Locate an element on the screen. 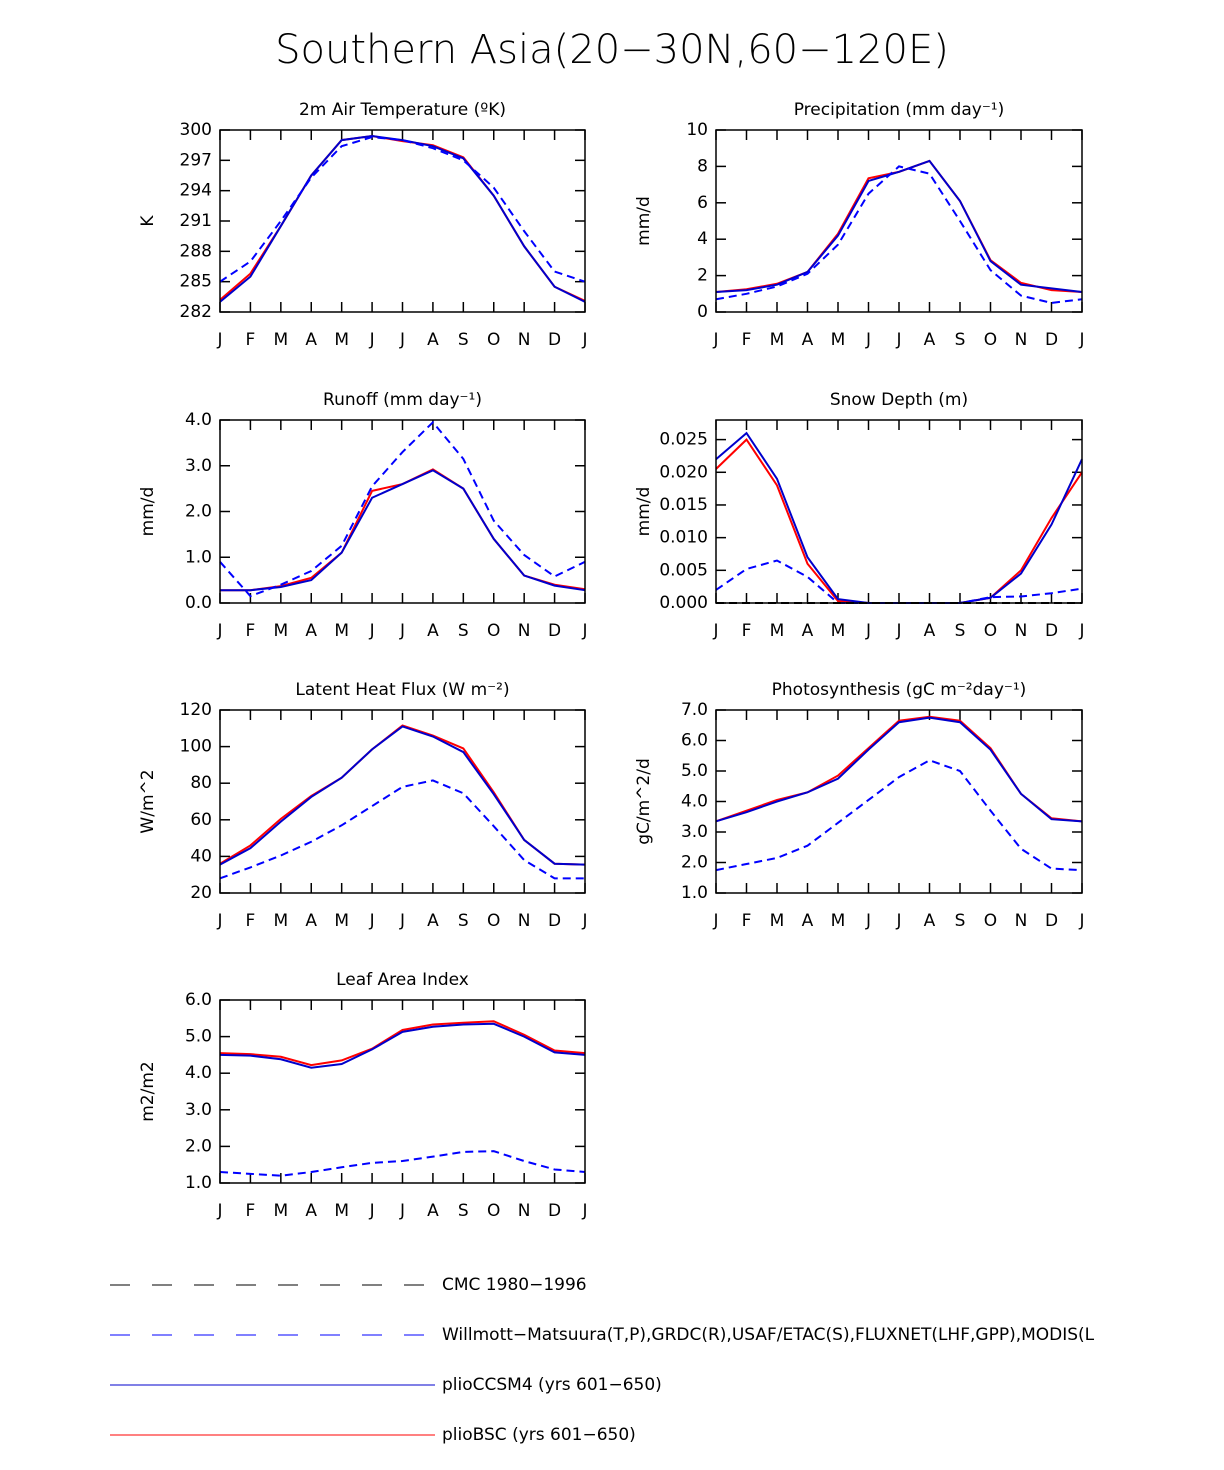 This screenshot has height=1470, width=1224. y-tick-label: 2.0 is located at coordinates (694, 863).